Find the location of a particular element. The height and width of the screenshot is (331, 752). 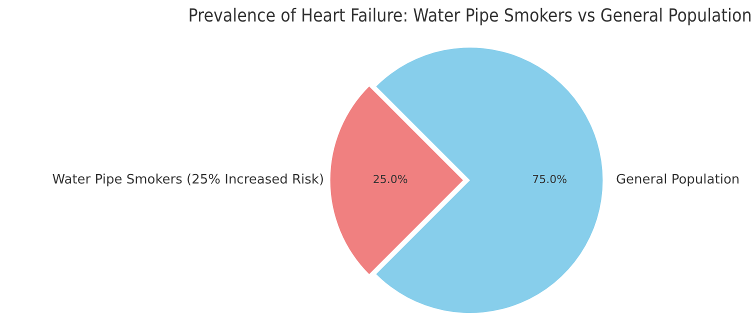

data-label: 75.0% is located at coordinates (550, 179).